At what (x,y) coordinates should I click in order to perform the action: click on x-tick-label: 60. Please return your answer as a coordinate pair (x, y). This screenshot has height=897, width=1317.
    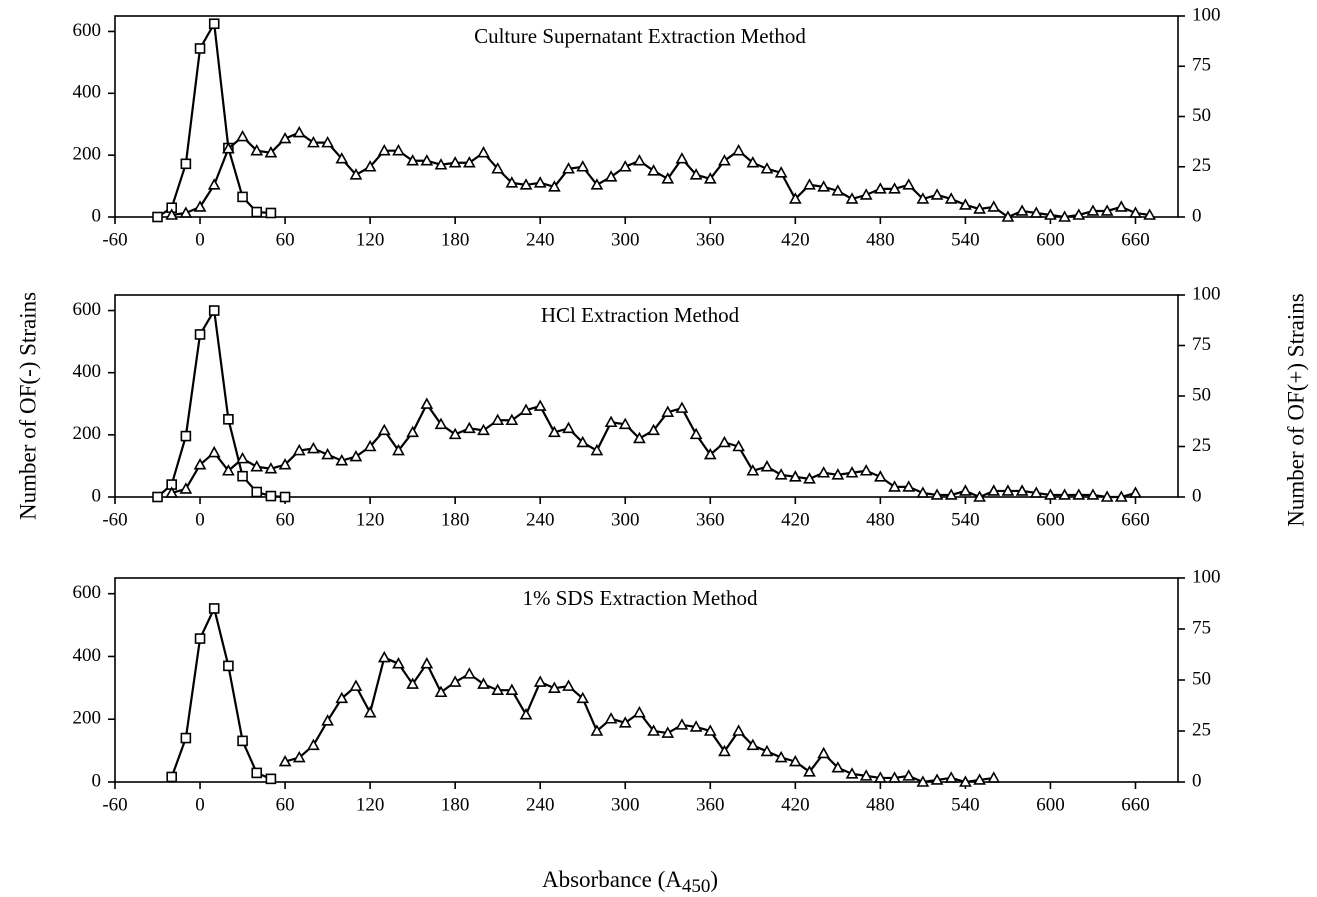
    Looking at the image, I should click on (285, 804).